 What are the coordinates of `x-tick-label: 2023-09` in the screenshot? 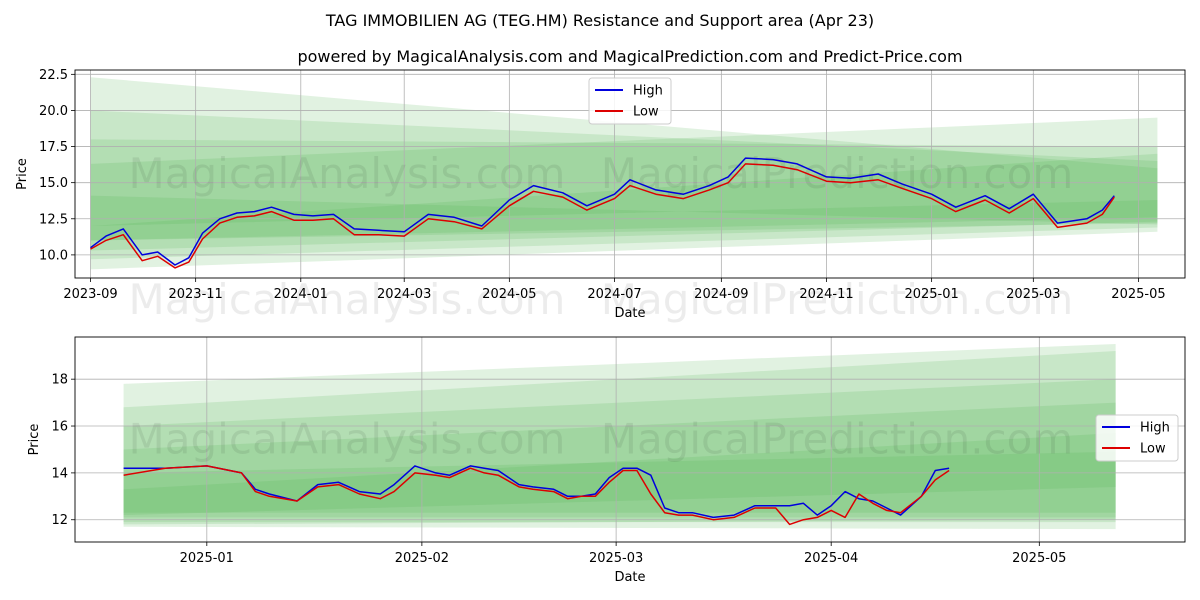 It's located at (90, 294).